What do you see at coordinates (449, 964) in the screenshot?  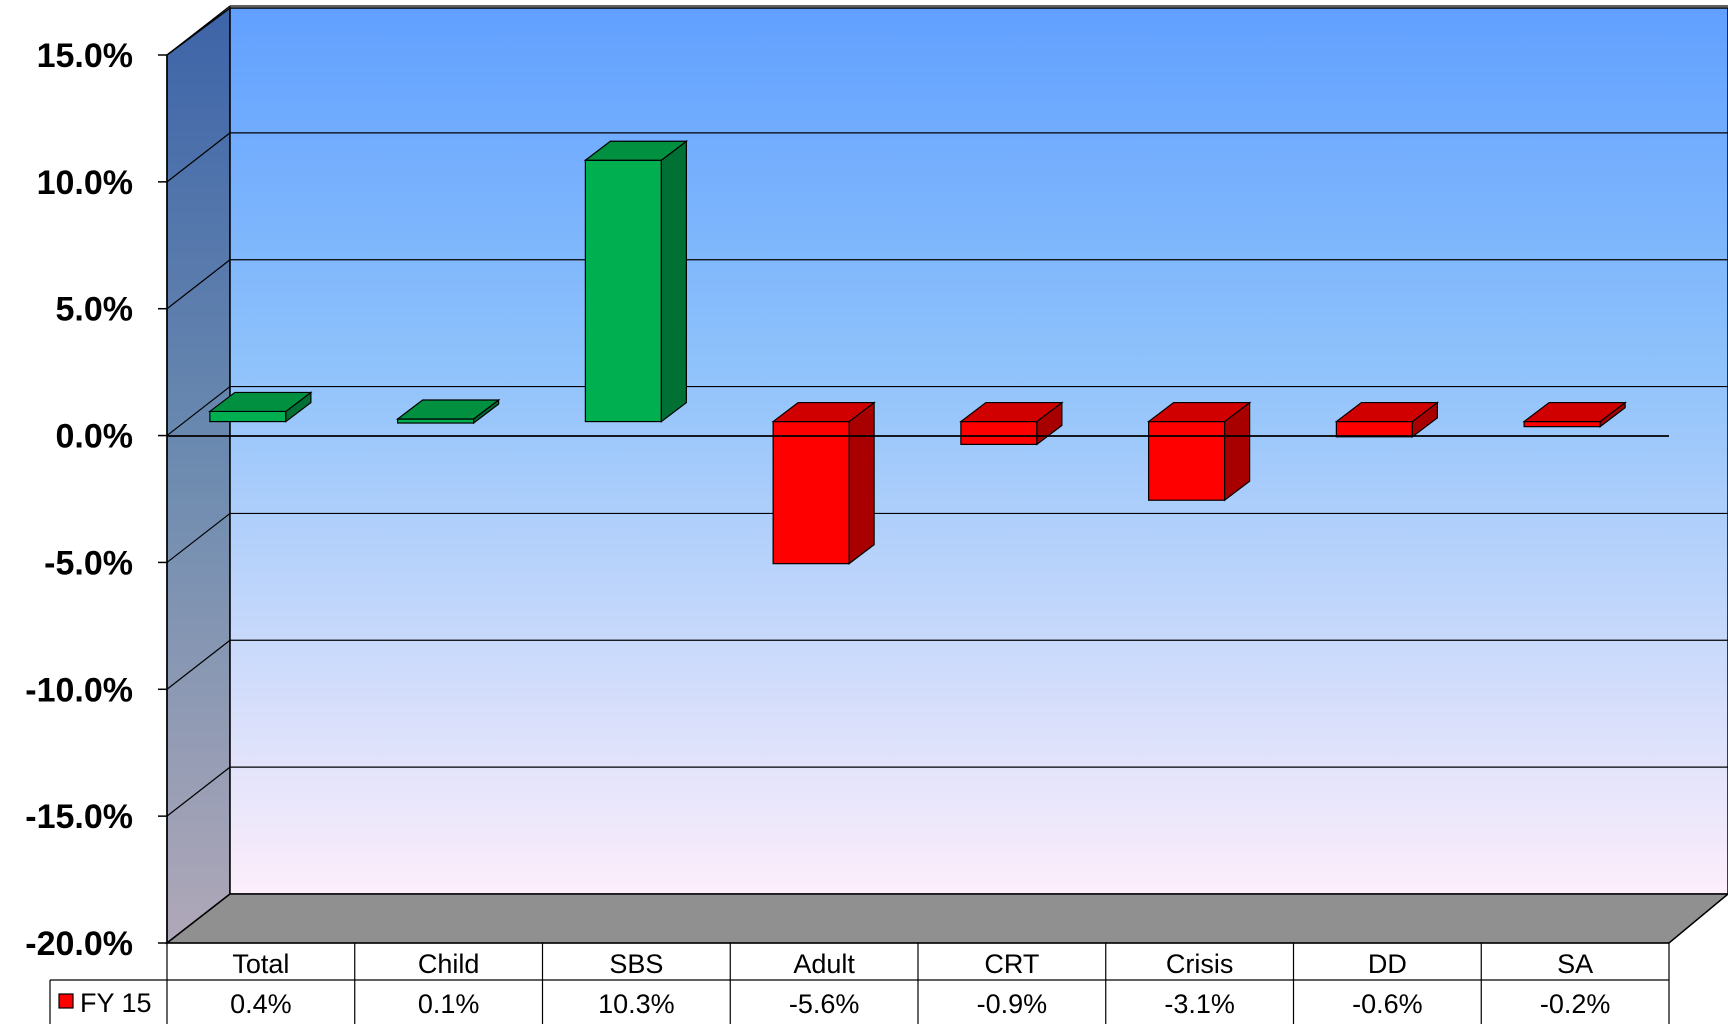 I see `x-category-label: Child` at bounding box center [449, 964].